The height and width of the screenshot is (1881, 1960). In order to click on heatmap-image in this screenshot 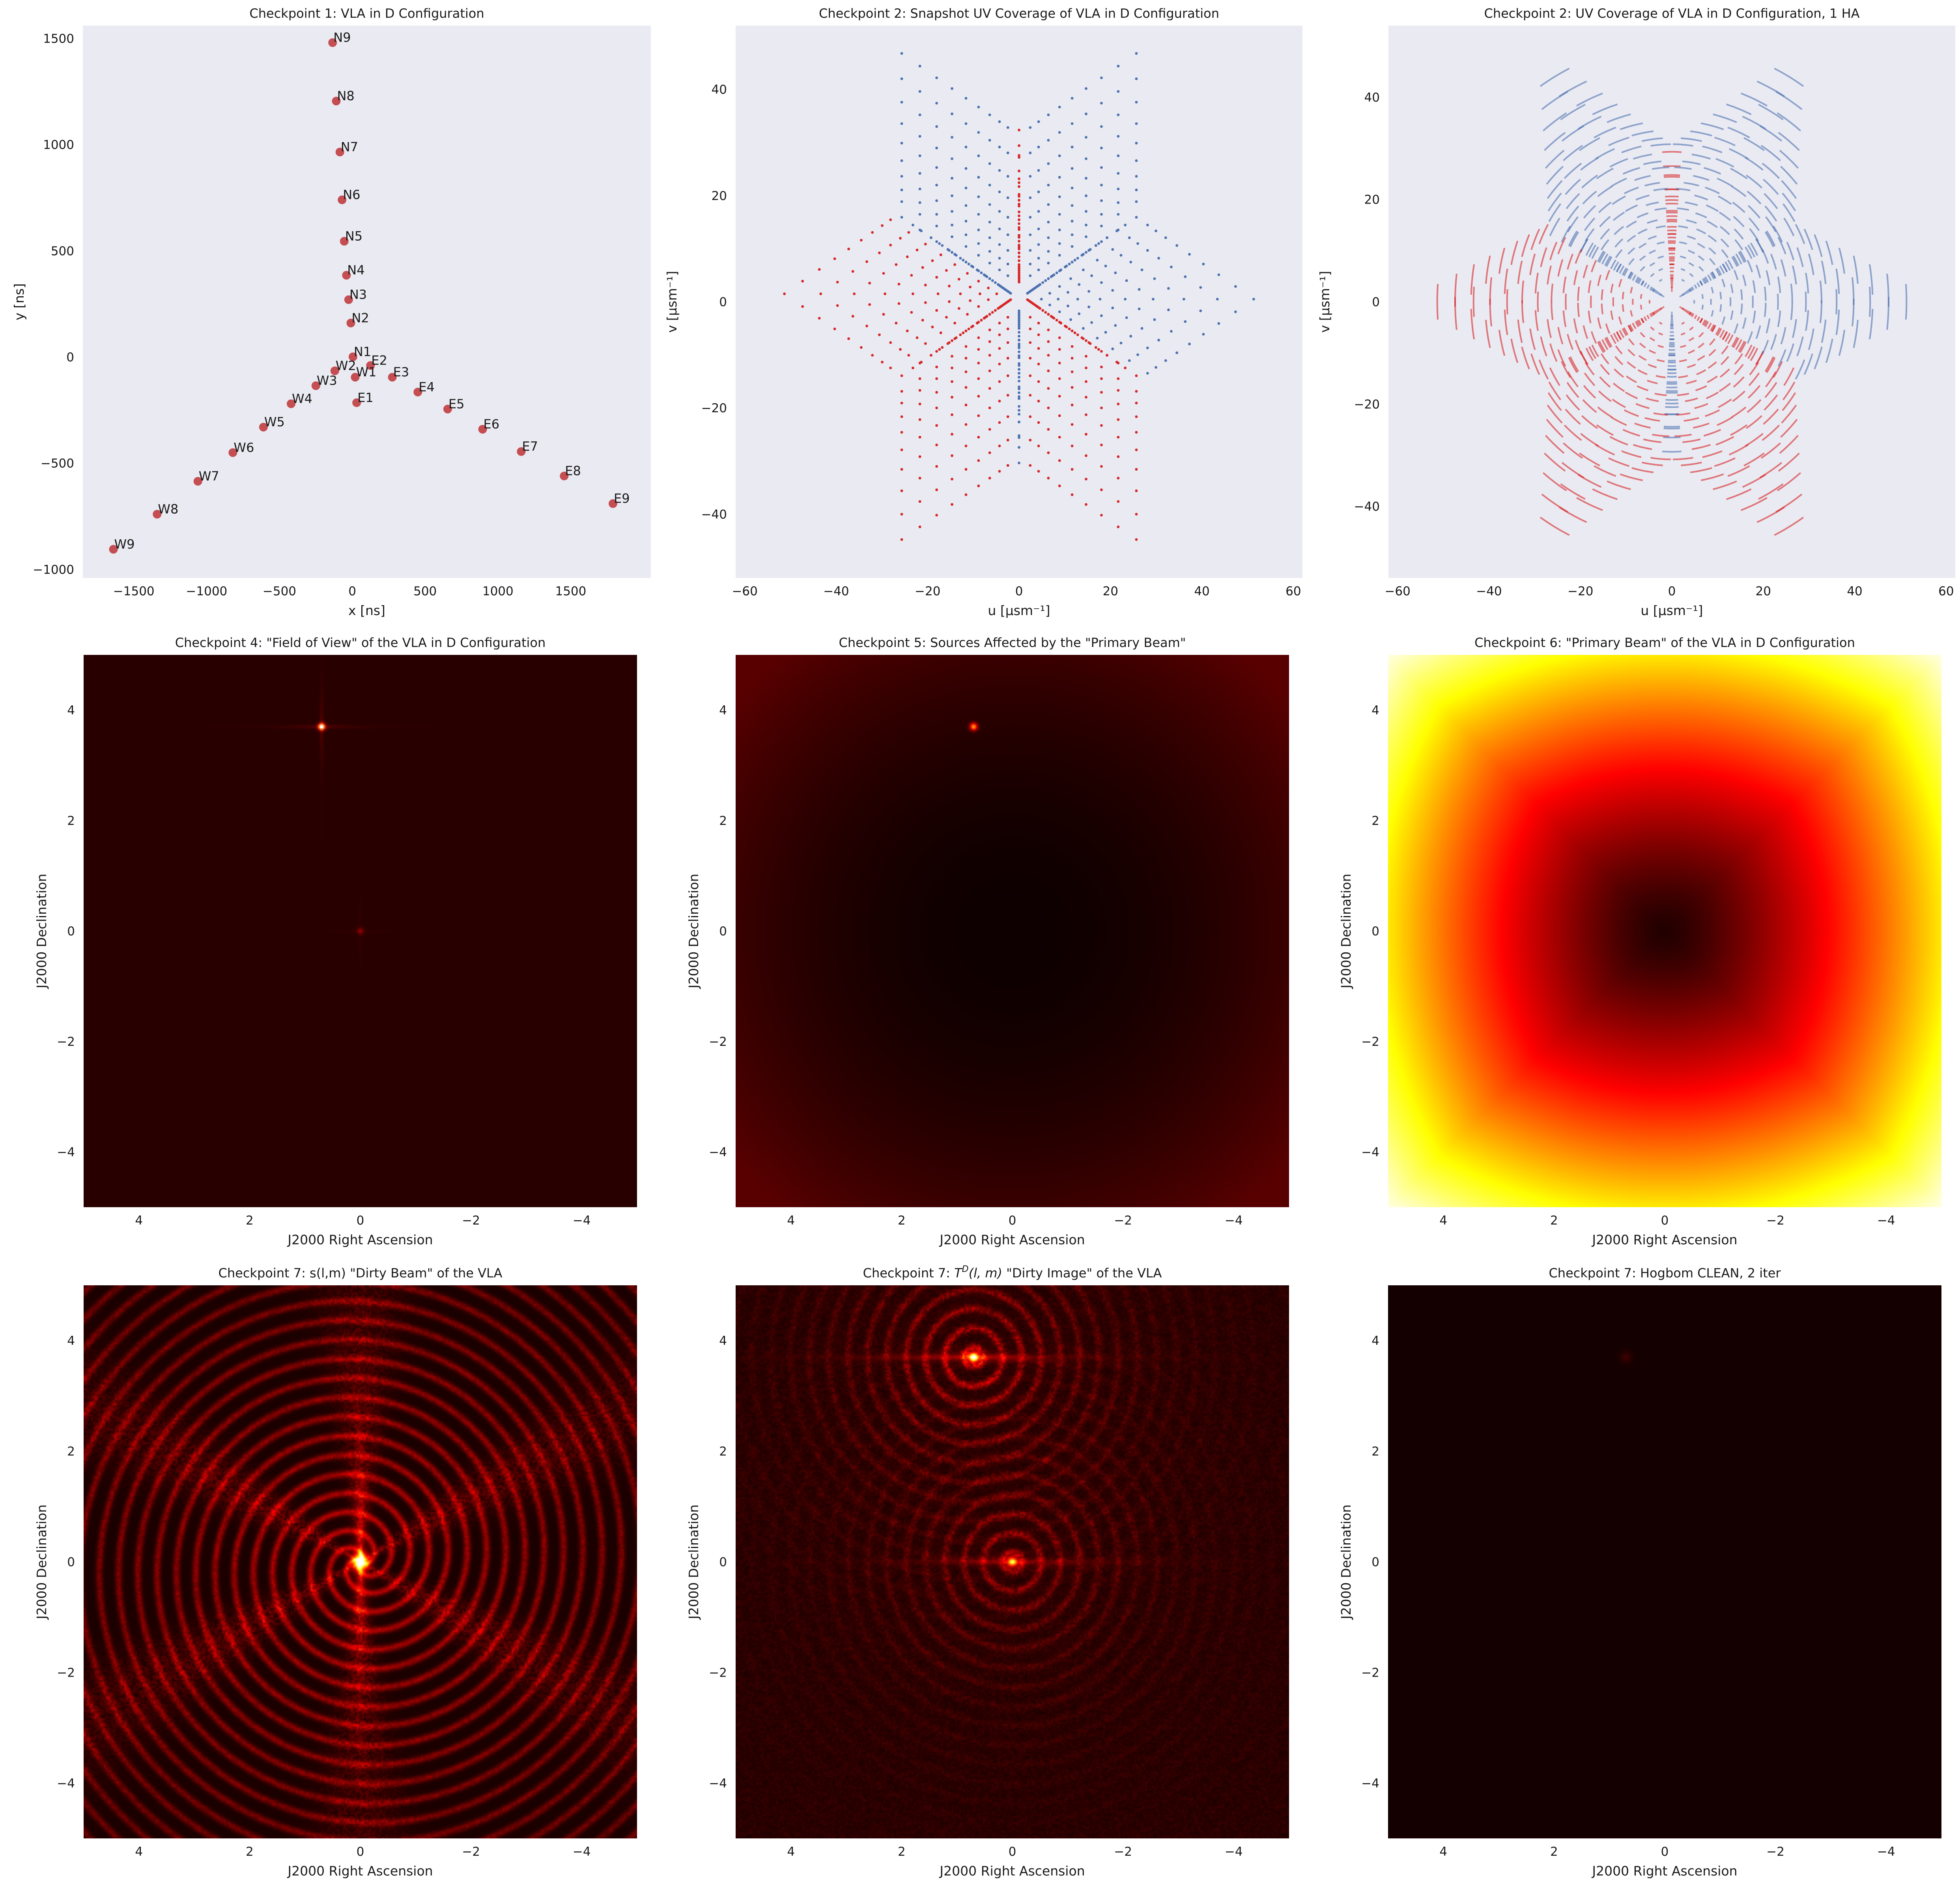, I will do `click(1012, 1561)`.